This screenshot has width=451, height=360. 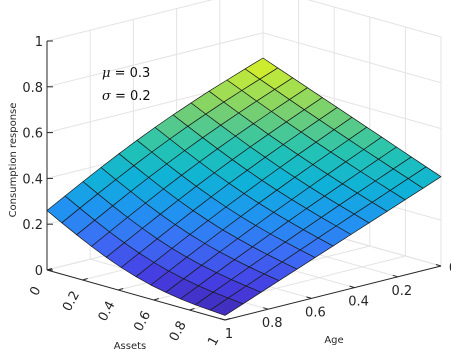 What do you see at coordinates (35, 291) in the screenshot?
I see `x-tick-label: 0` at bounding box center [35, 291].